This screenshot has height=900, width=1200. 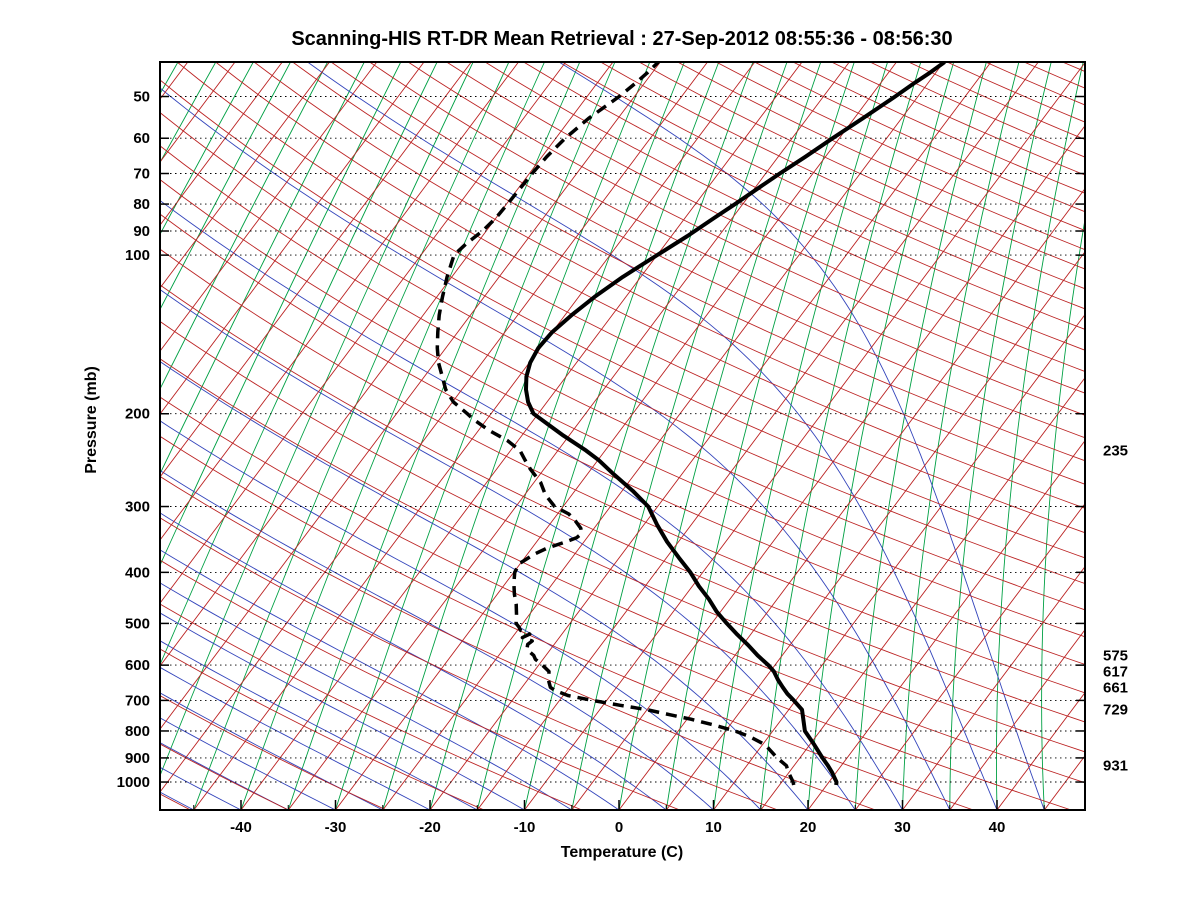 I want to click on pressure-tick-label: 400, so click(x=137, y=572).